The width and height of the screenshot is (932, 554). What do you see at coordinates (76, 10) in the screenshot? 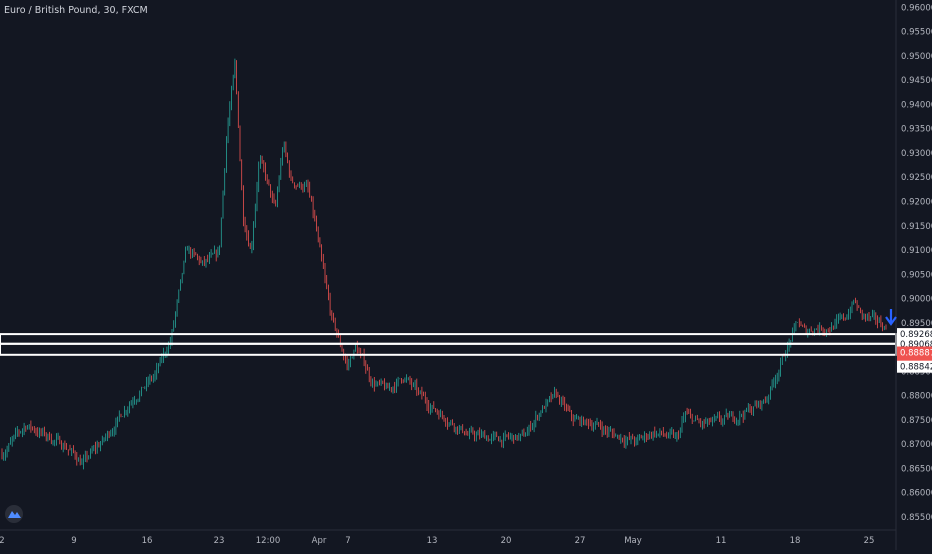
I see `symbol-title: Euro / British Pound, 30, FXCM` at bounding box center [76, 10].